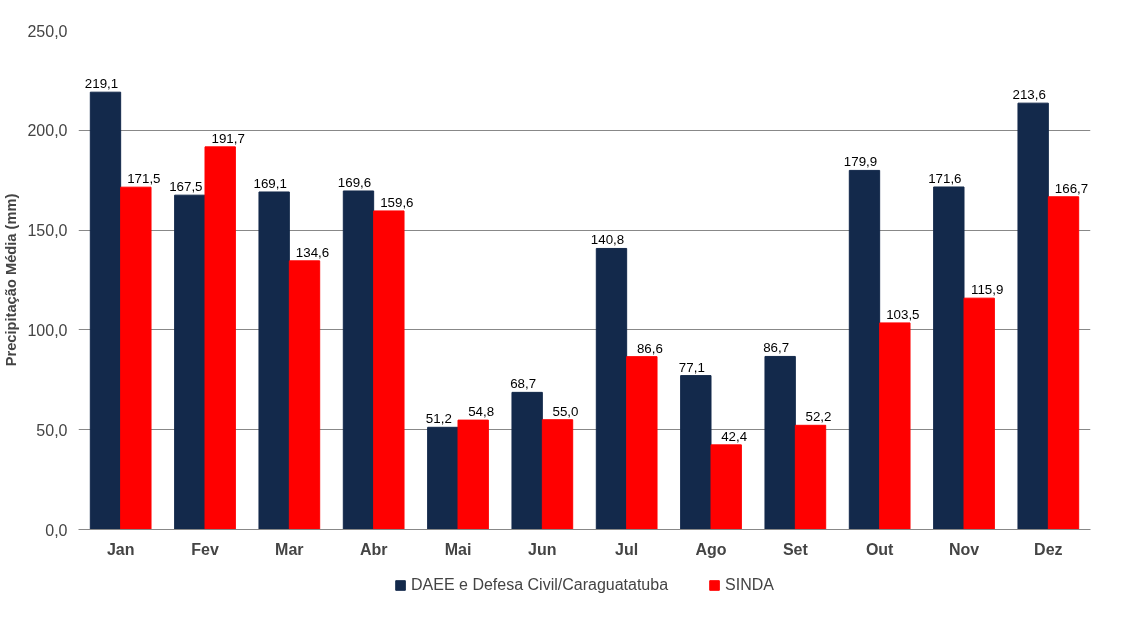 This screenshot has width=1127, height=639. Describe the element at coordinates (458, 549) in the screenshot. I see `x-tick-label: Mai` at that location.